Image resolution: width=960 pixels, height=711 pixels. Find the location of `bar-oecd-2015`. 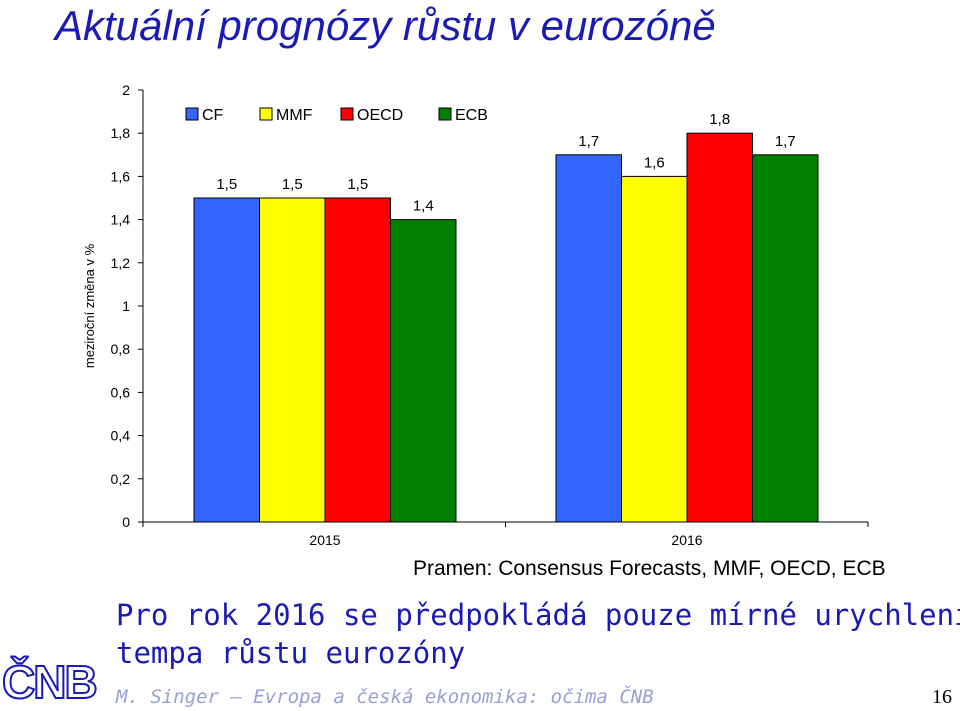

bar-oecd-2015 is located at coordinates (357, 360).